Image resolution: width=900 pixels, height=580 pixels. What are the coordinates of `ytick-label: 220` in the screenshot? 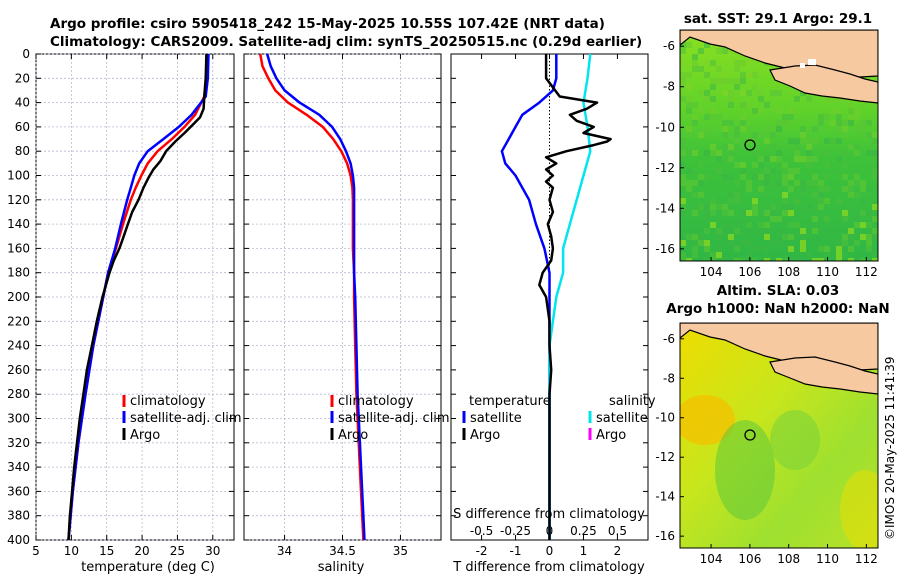 It's located at (18, 321).